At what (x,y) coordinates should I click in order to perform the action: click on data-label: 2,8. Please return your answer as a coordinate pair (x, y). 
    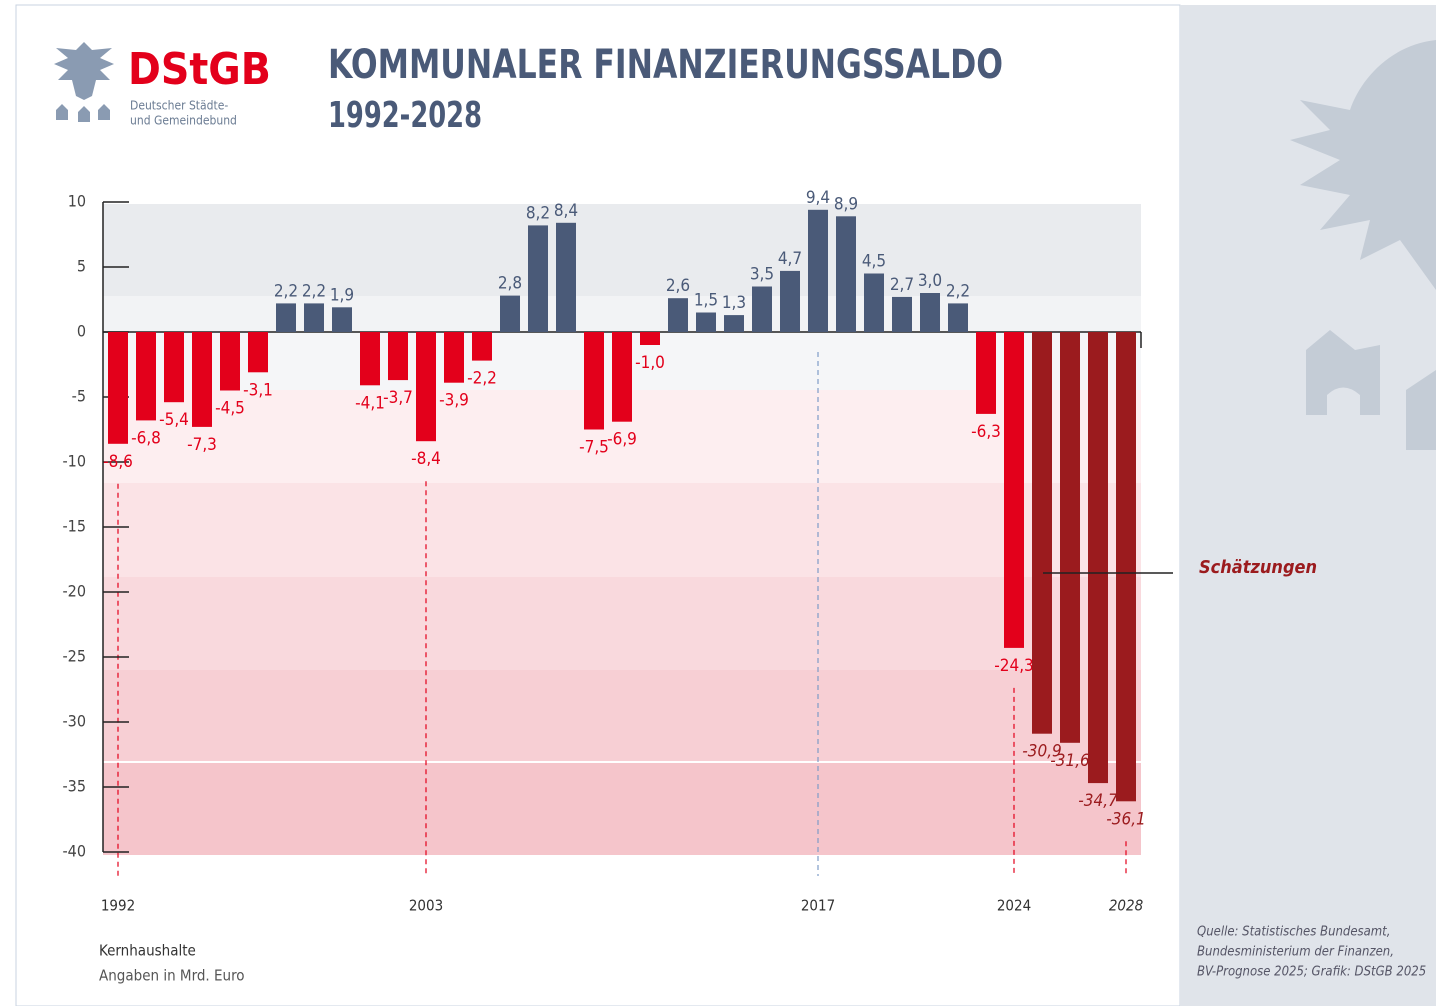
    Looking at the image, I should click on (510, 284).